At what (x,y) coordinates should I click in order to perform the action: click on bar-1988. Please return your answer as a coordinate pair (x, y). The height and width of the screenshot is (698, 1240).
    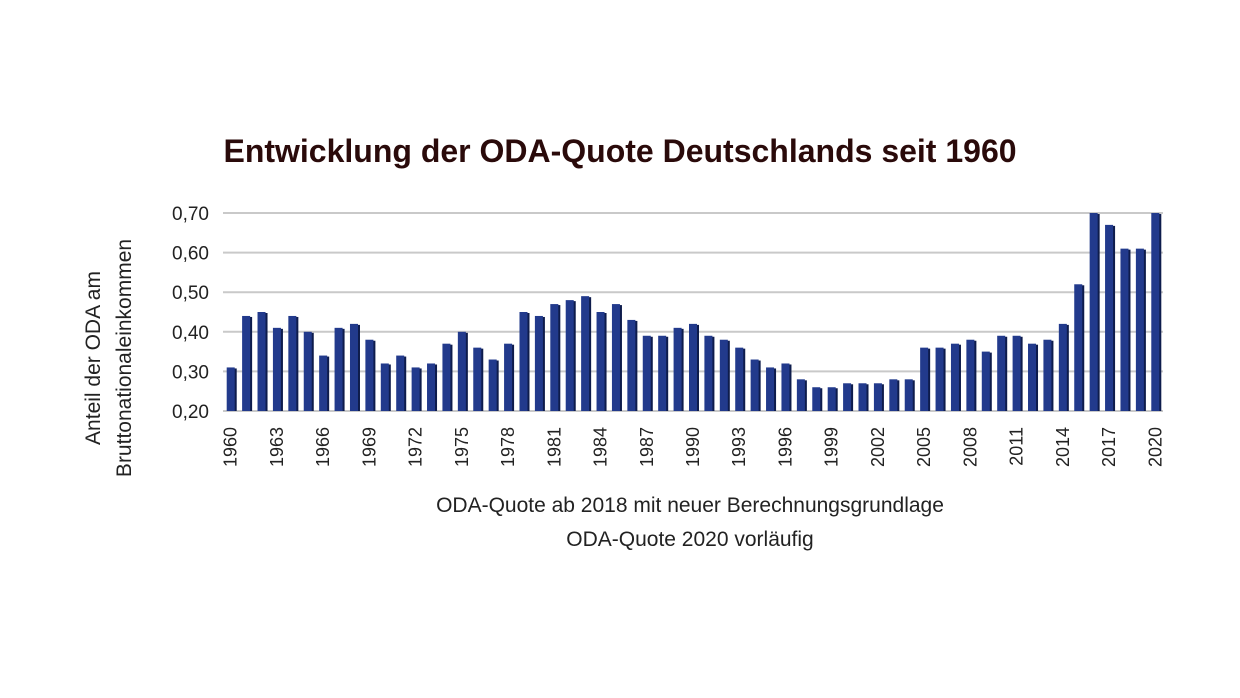
    Looking at the image, I should click on (662, 373).